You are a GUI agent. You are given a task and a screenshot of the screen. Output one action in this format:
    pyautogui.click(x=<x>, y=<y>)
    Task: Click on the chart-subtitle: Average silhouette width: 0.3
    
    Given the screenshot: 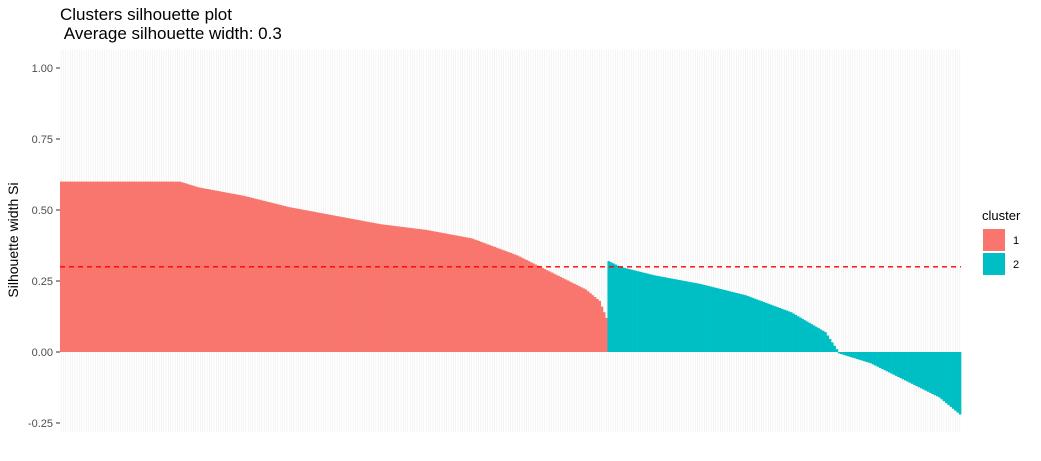 What is the action you would take?
    pyautogui.click(x=171, y=33)
    